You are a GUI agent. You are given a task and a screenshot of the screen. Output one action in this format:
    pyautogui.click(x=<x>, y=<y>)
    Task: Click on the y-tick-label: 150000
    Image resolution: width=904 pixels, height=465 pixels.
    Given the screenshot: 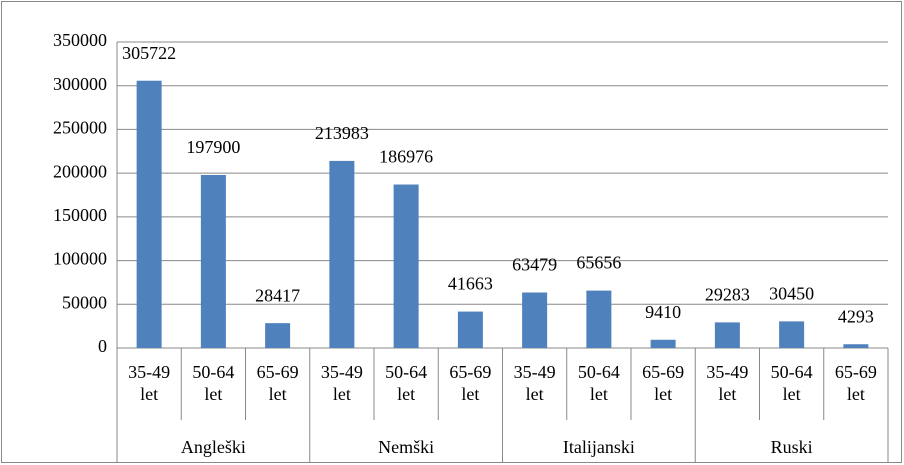 What is the action you would take?
    pyautogui.click(x=80, y=215)
    